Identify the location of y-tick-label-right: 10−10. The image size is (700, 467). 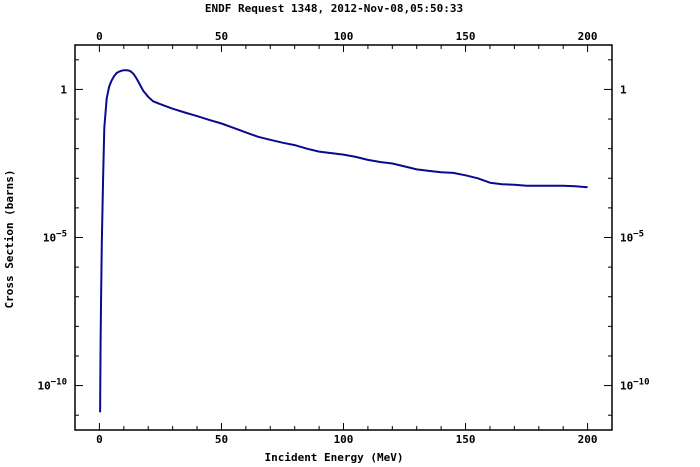
(635, 385).